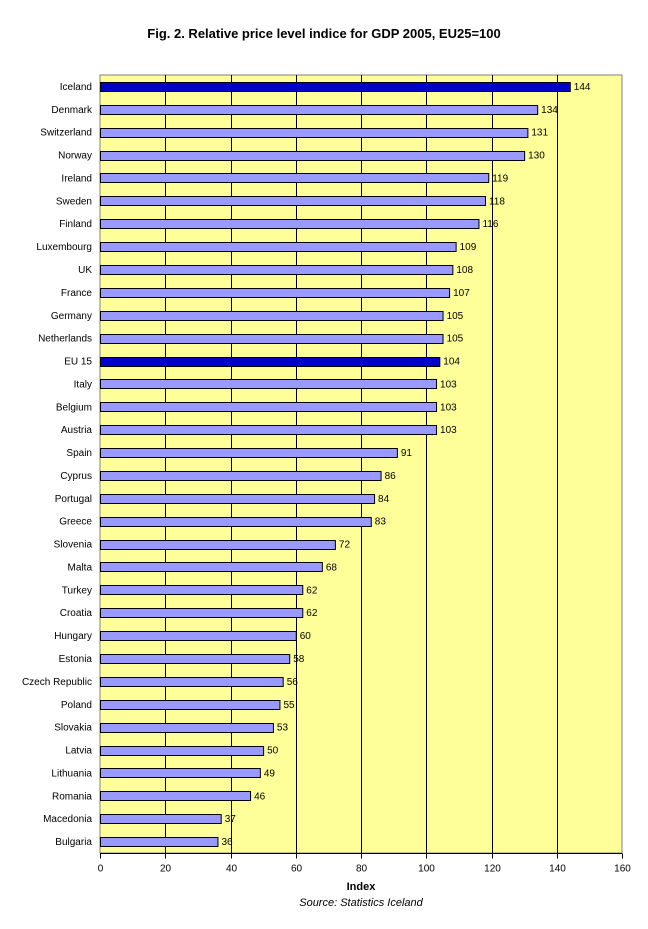 This screenshot has width=648, height=929. Describe the element at coordinates (582, 87) in the screenshot. I see `value-label: 144` at that location.